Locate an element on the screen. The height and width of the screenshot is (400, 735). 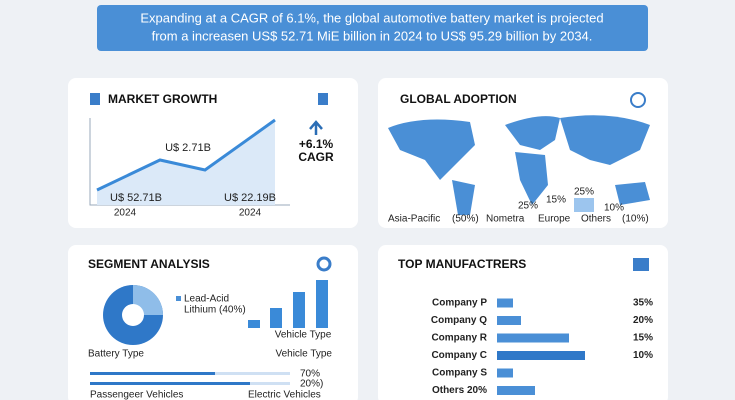
cagr: +6.1% is located at coordinates (316, 144).